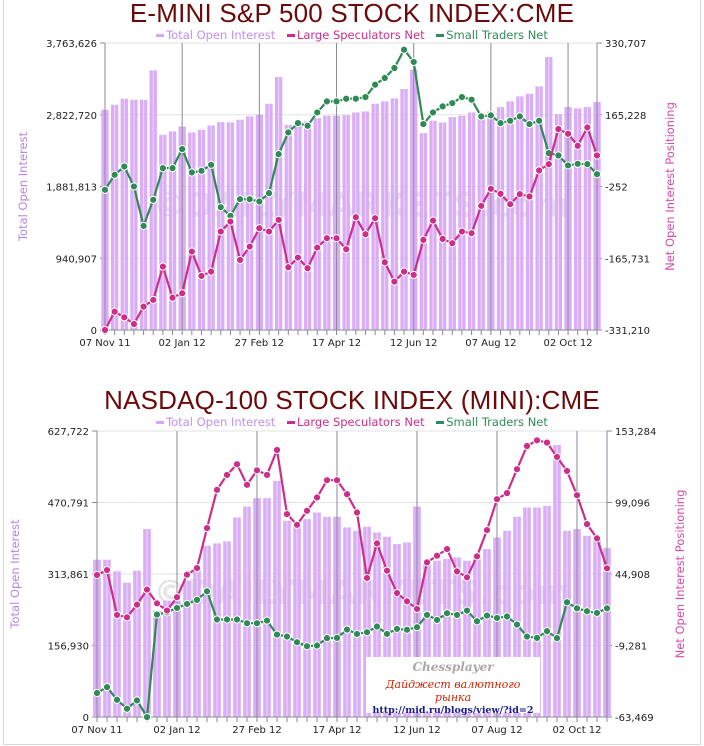 The height and width of the screenshot is (746, 704). I want to click on x-tick-label: 12 Jun 12, so click(413, 343).